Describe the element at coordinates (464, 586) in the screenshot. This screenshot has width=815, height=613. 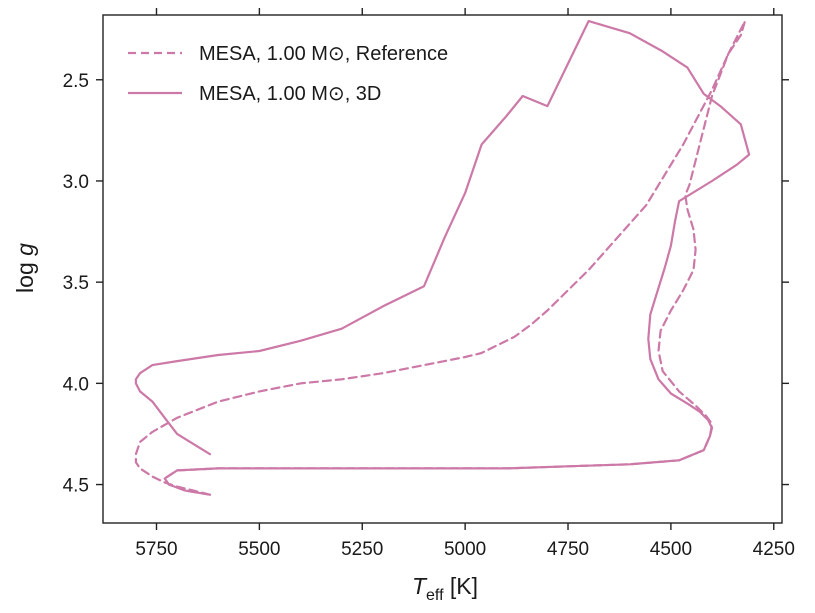
I see `x-axis-label-unit: [K]` at that location.